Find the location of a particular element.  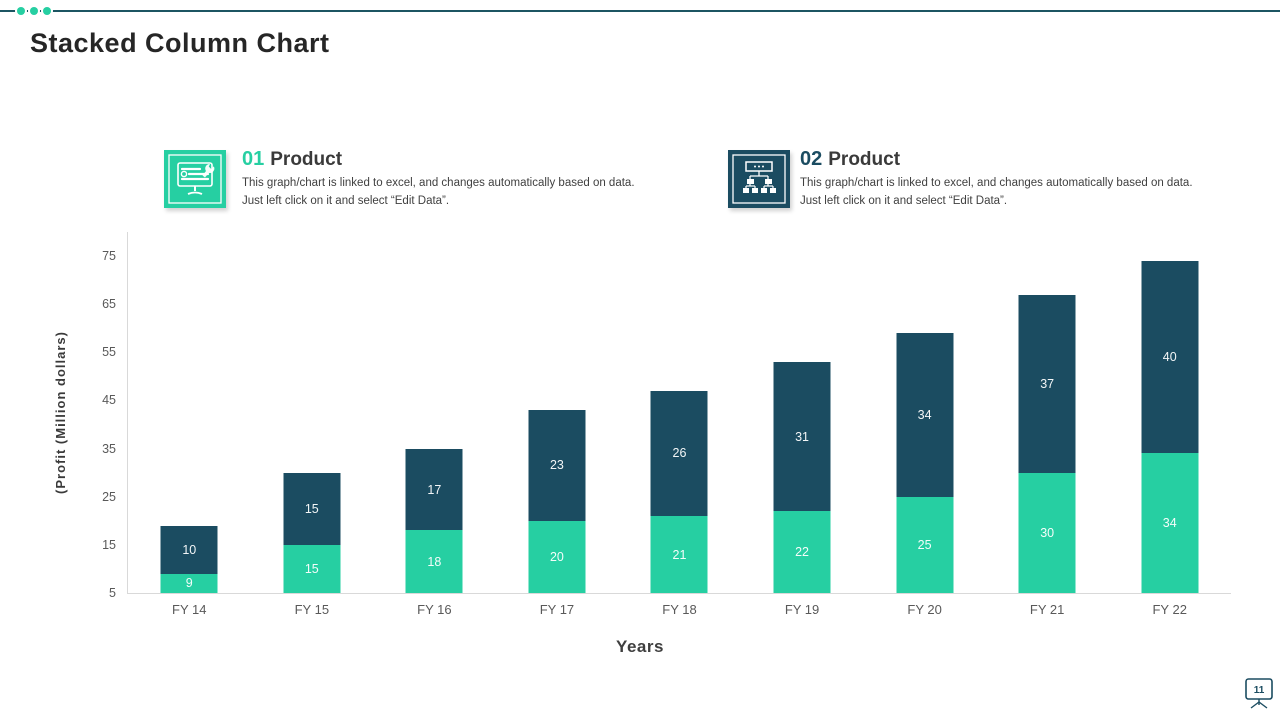

bar-segment-2: 23 is located at coordinates (557, 465).